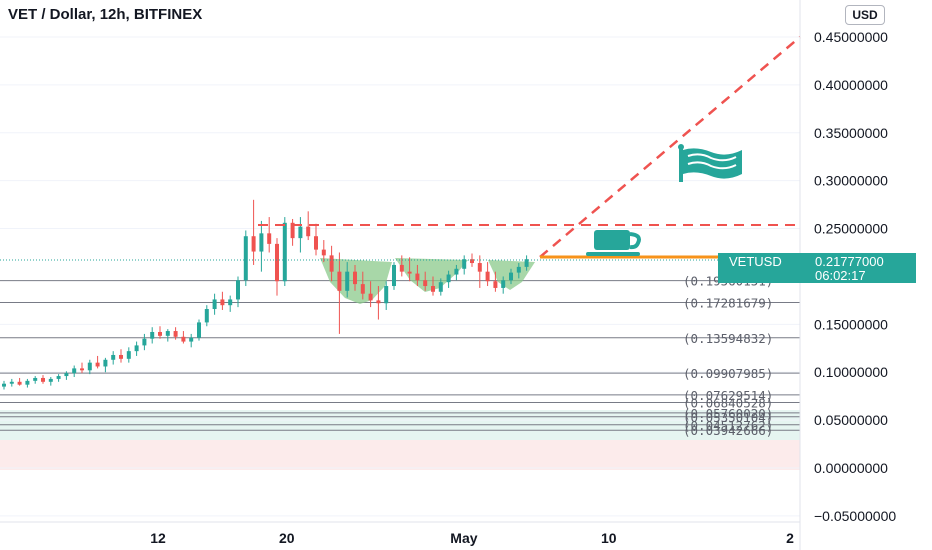  What do you see at coordinates (728, 338) in the screenshot?
I see `fib-level-label: (0.13594832)` at bounding box center [728, 338].